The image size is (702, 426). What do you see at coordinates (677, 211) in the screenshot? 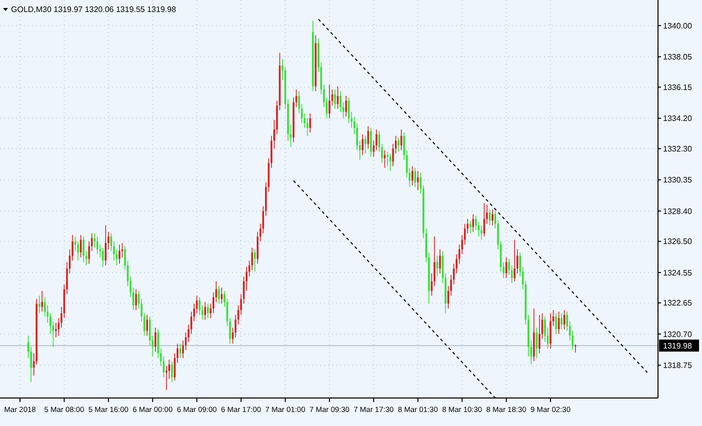
I see `y-tick-label: 1328.40` at bounding box center [677, 211].